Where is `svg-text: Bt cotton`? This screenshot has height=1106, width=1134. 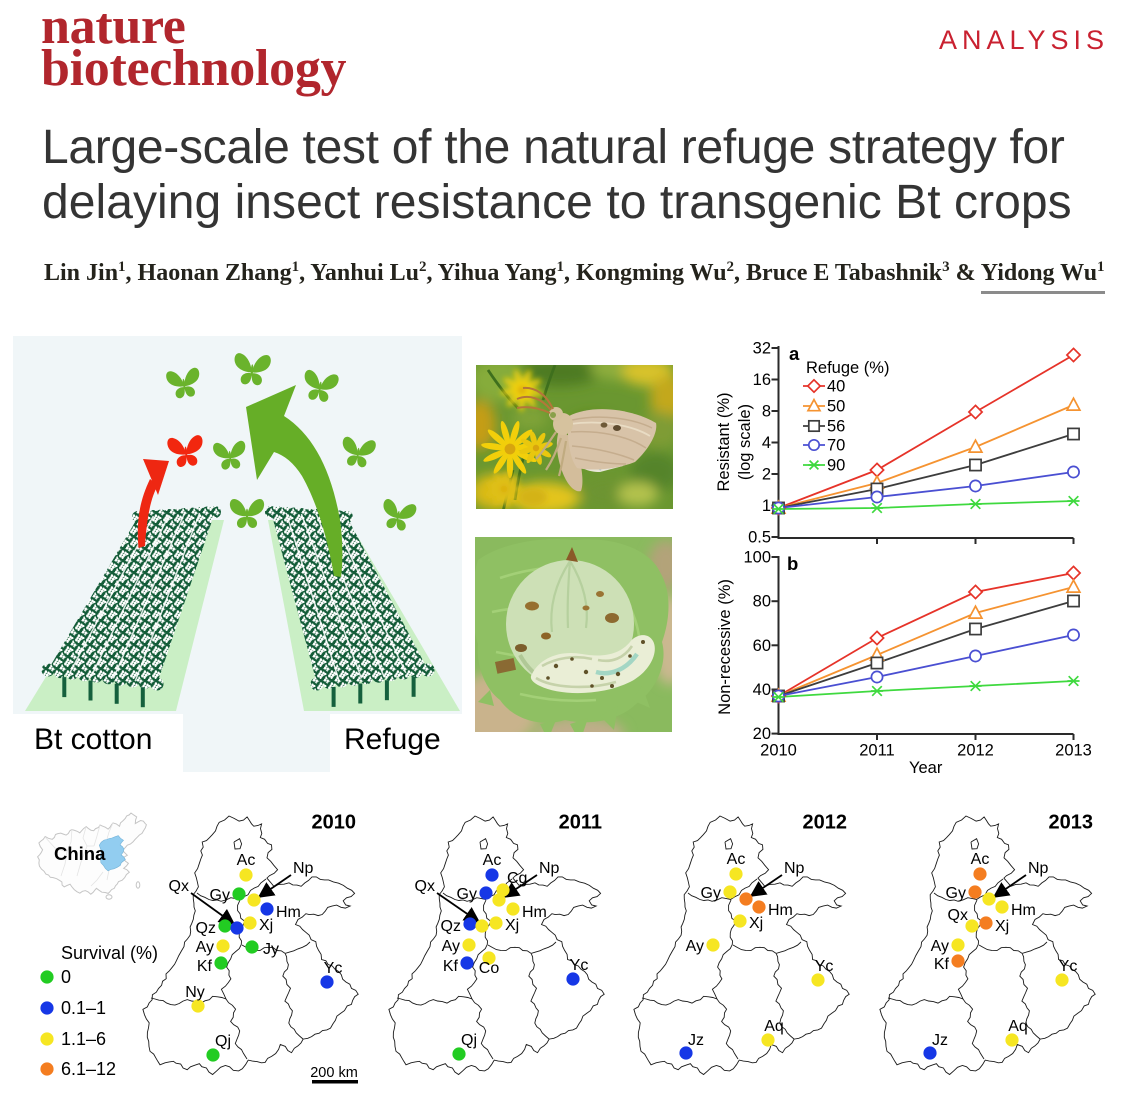 svg-text: Bt cotton is located at coordinates (93, 739).